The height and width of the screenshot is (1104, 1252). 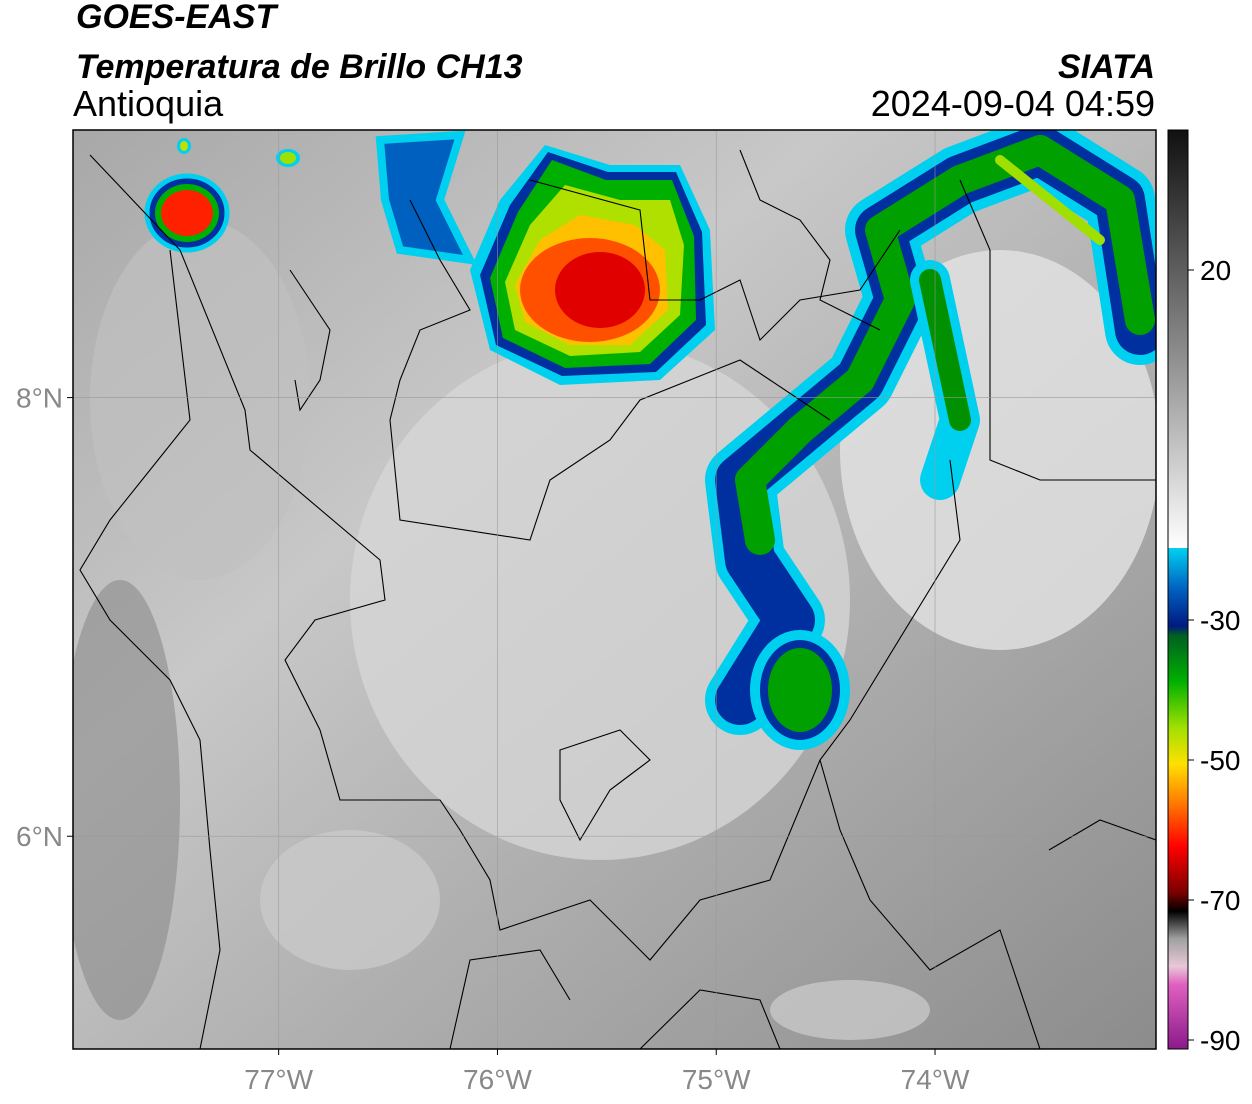 I want to click on colorbar, so click(x=1178, y=589).